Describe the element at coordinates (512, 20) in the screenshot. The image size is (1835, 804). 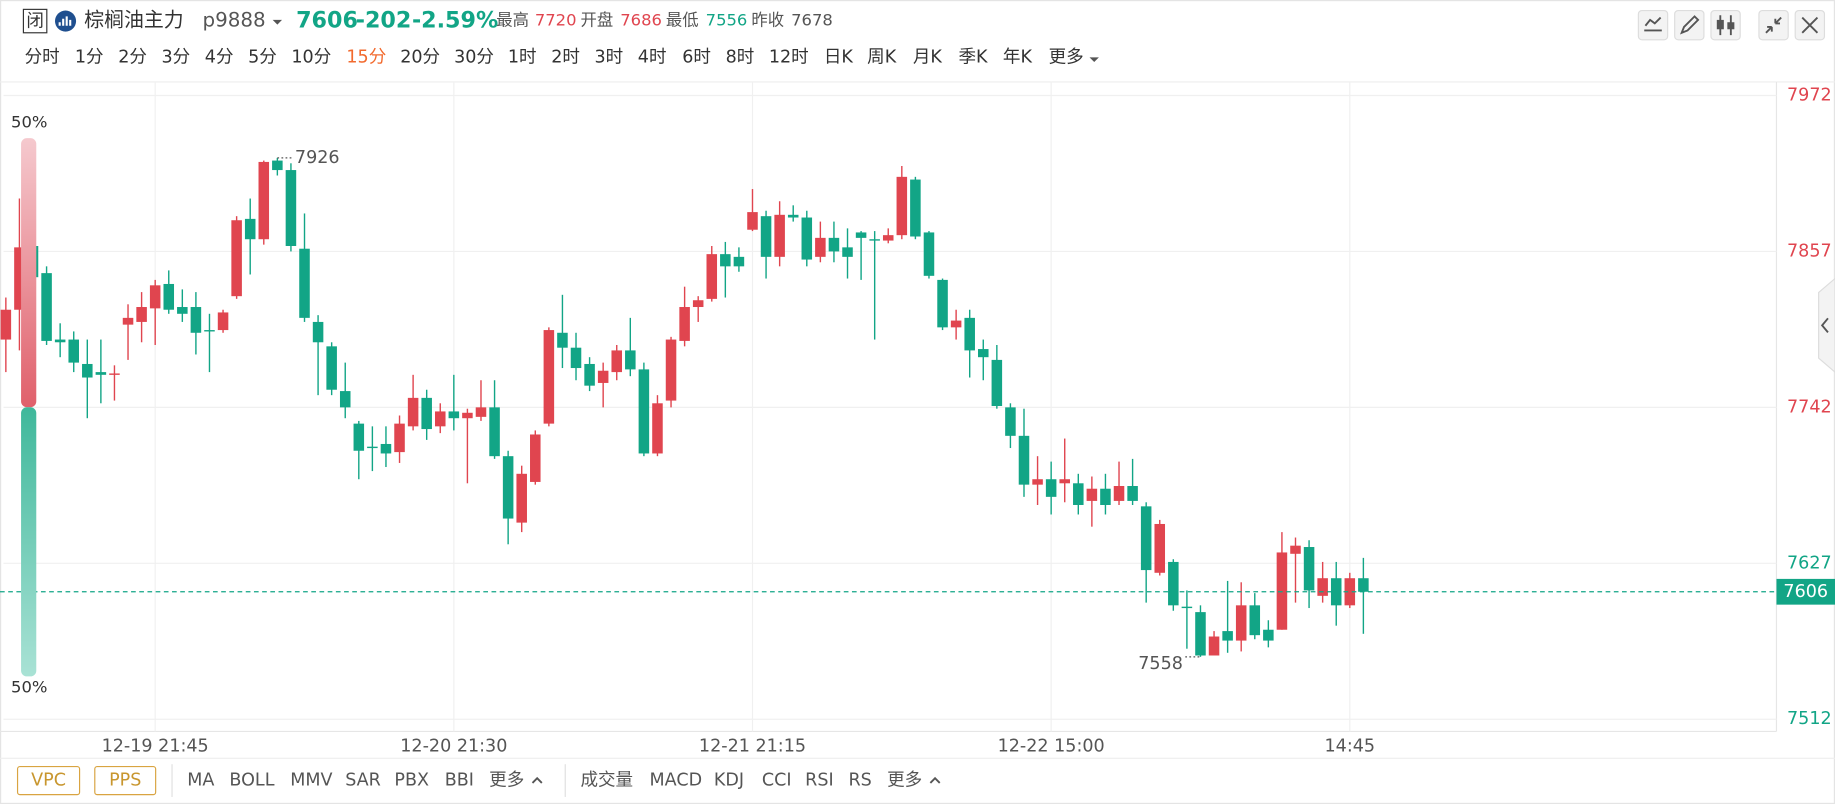
I see `stat-label: 最高` at that location.